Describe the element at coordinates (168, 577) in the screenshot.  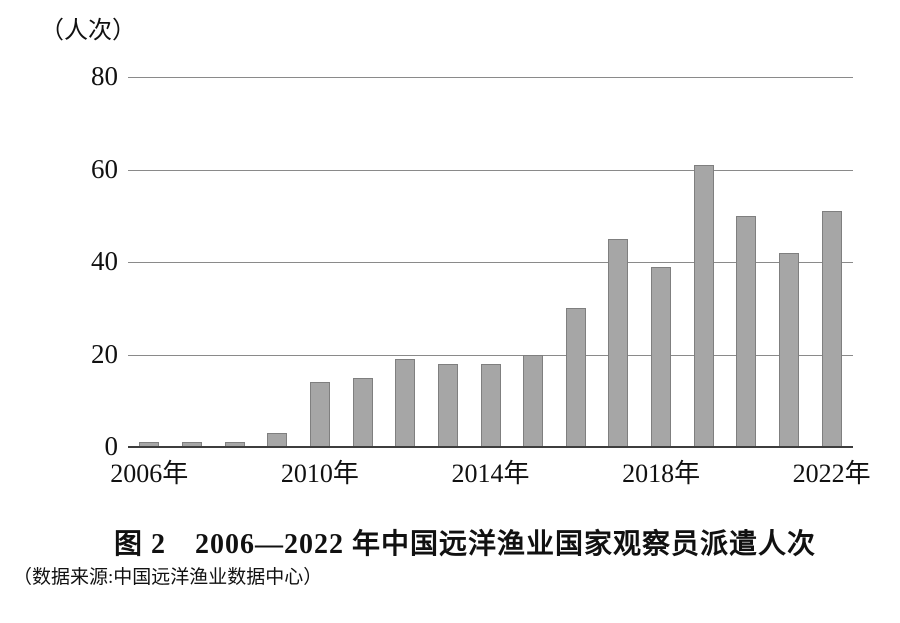
I see `data-source-note: （数据来源:中国远洋渔业数据中心）` at that location.